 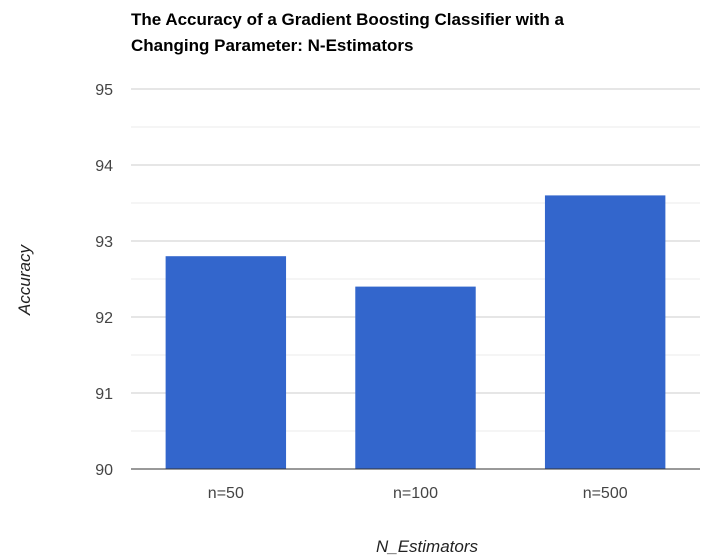 I want to click on x-tick-label: n=100, so click(x=415, y=493).